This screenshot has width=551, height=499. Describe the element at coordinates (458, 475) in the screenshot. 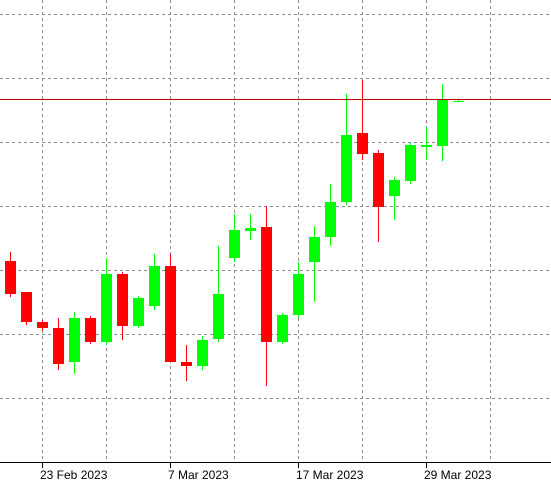

I see `x-tick-label: 29 Mar 2023` at that location.